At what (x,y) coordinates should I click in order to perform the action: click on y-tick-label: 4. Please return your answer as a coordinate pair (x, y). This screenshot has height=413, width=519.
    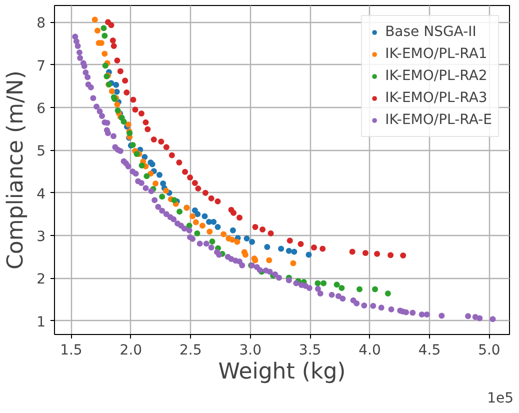
    Looking at the image, I should click on (41, 194).